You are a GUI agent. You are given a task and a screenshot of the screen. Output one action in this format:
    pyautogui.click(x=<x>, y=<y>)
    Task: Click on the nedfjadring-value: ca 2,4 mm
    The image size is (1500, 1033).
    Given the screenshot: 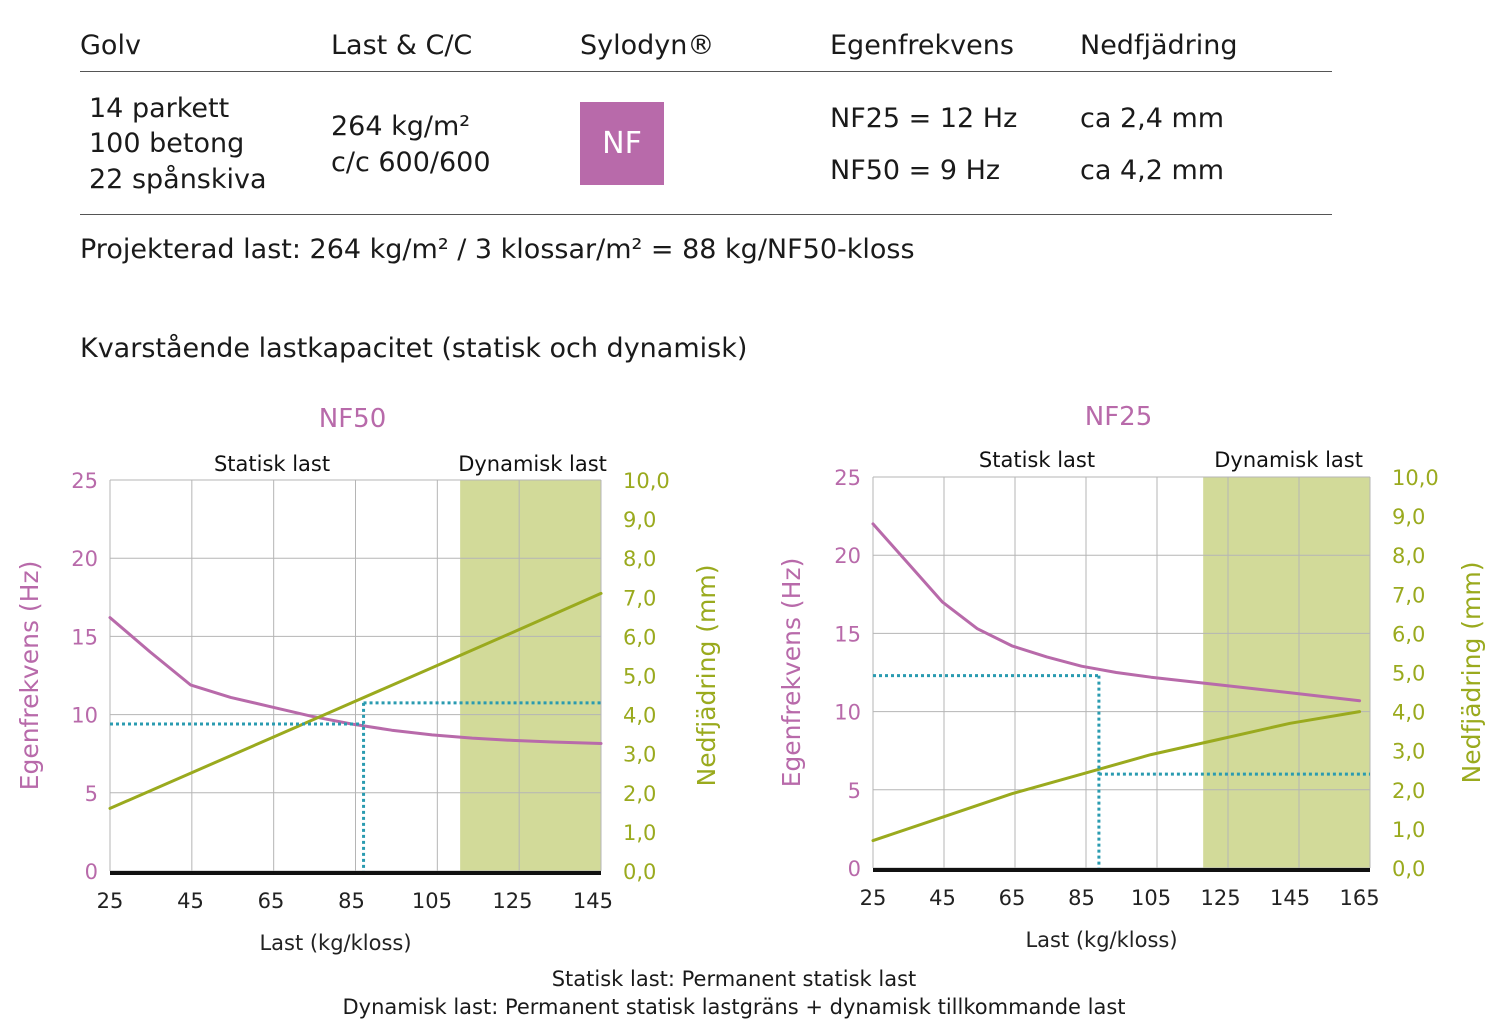 What is the action you would take?
    pyautogui.click(x=1152, y=118)
    